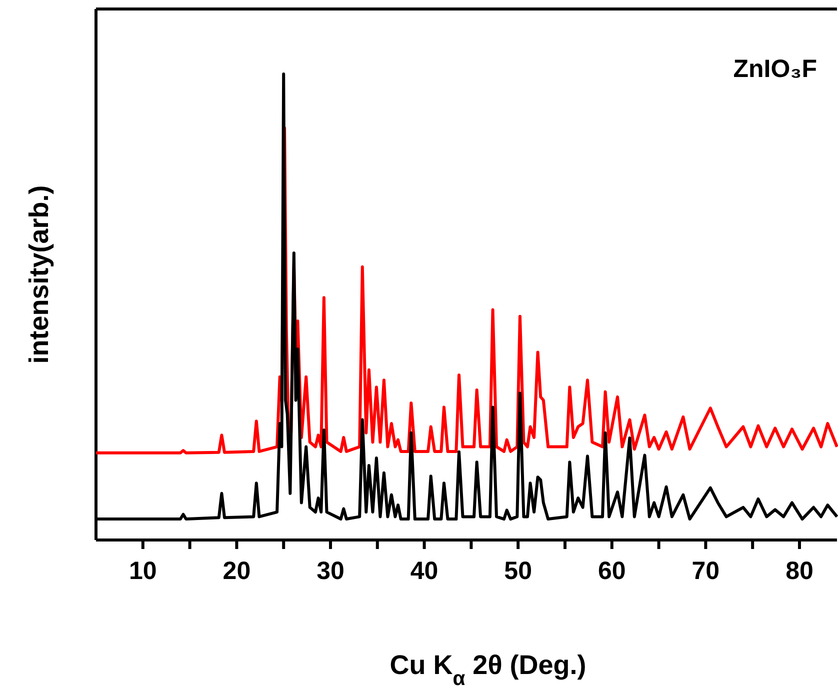  What do you see at coordinates (706, 570) in the screenshot?
I see `x-tick-label: 70` at bounding box center [706, 570].